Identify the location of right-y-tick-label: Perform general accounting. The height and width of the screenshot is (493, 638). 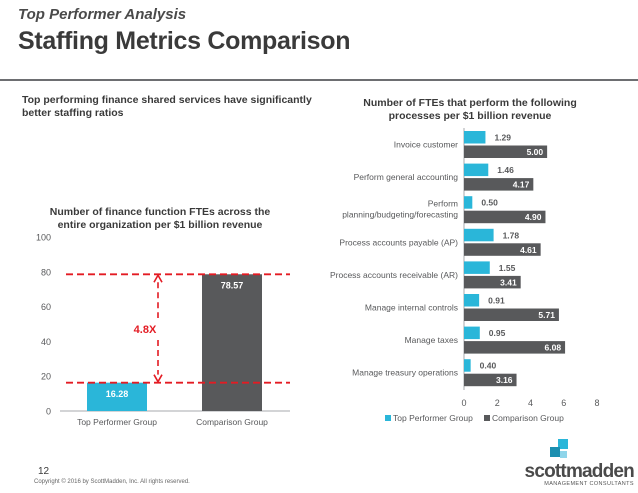
(406, 177).